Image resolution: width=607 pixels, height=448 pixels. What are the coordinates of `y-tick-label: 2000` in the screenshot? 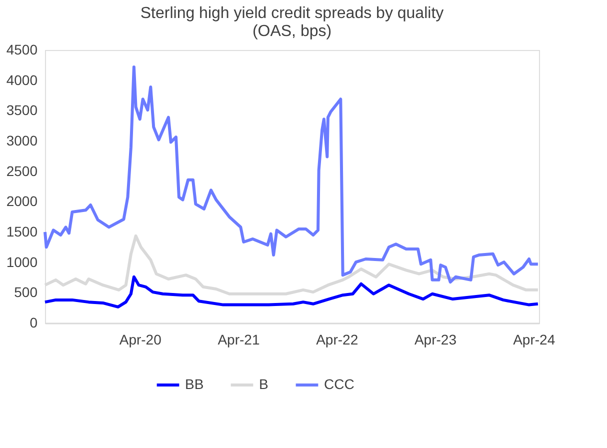 It's located at (22, 201).